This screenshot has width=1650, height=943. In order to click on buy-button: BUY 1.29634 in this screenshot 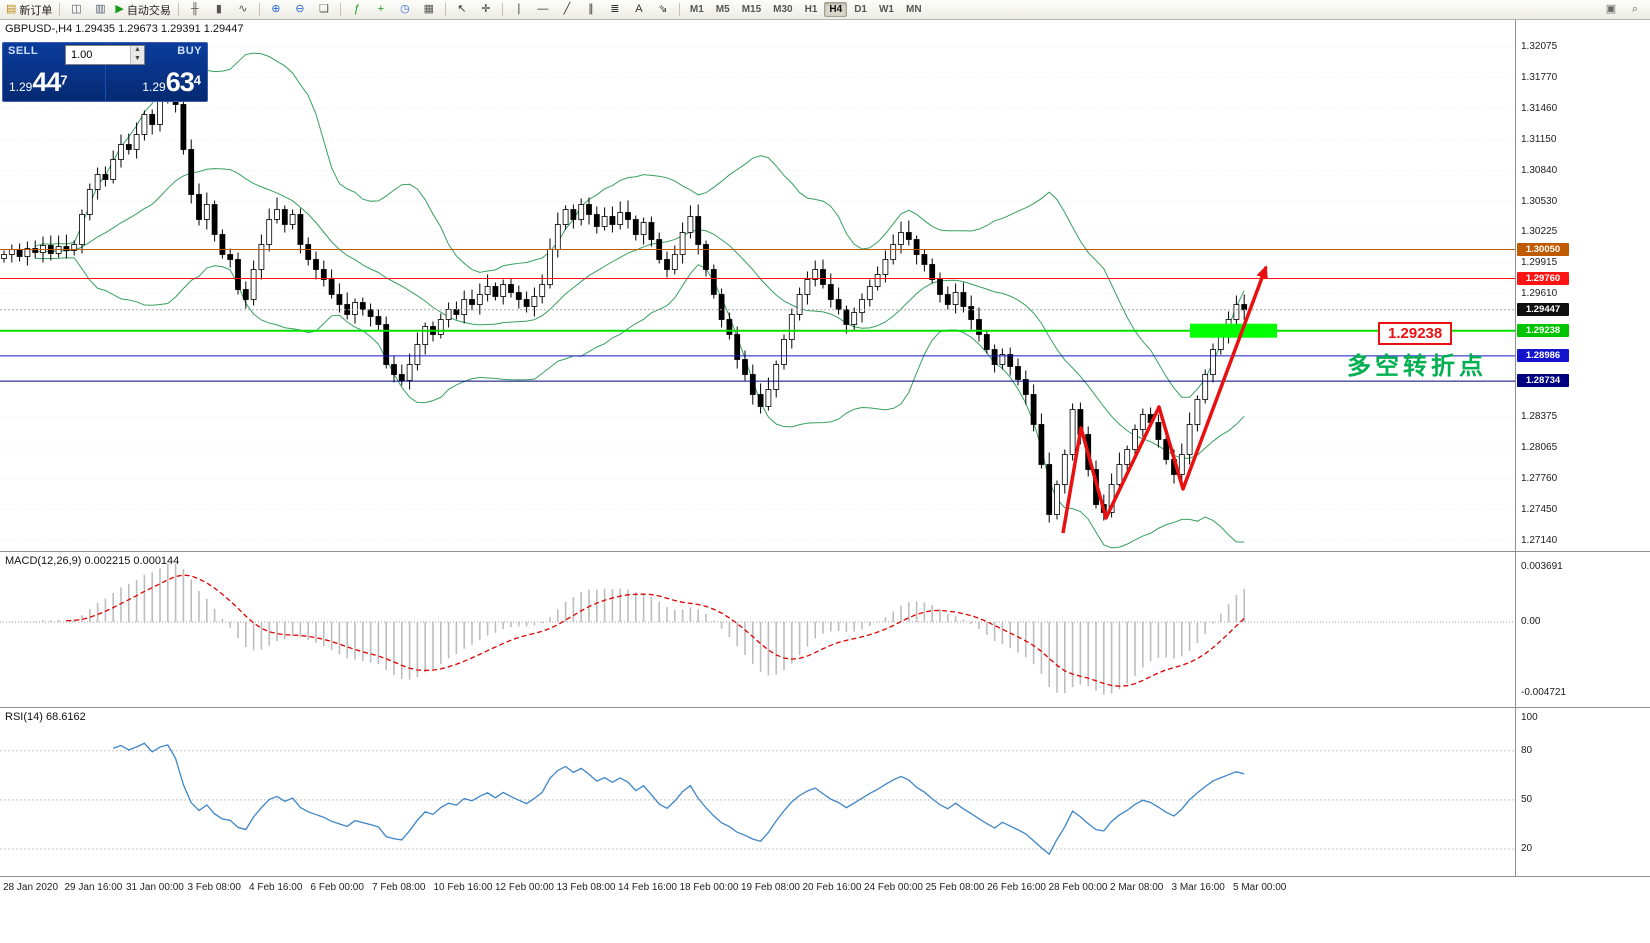, I will do `click(157, 72)`.